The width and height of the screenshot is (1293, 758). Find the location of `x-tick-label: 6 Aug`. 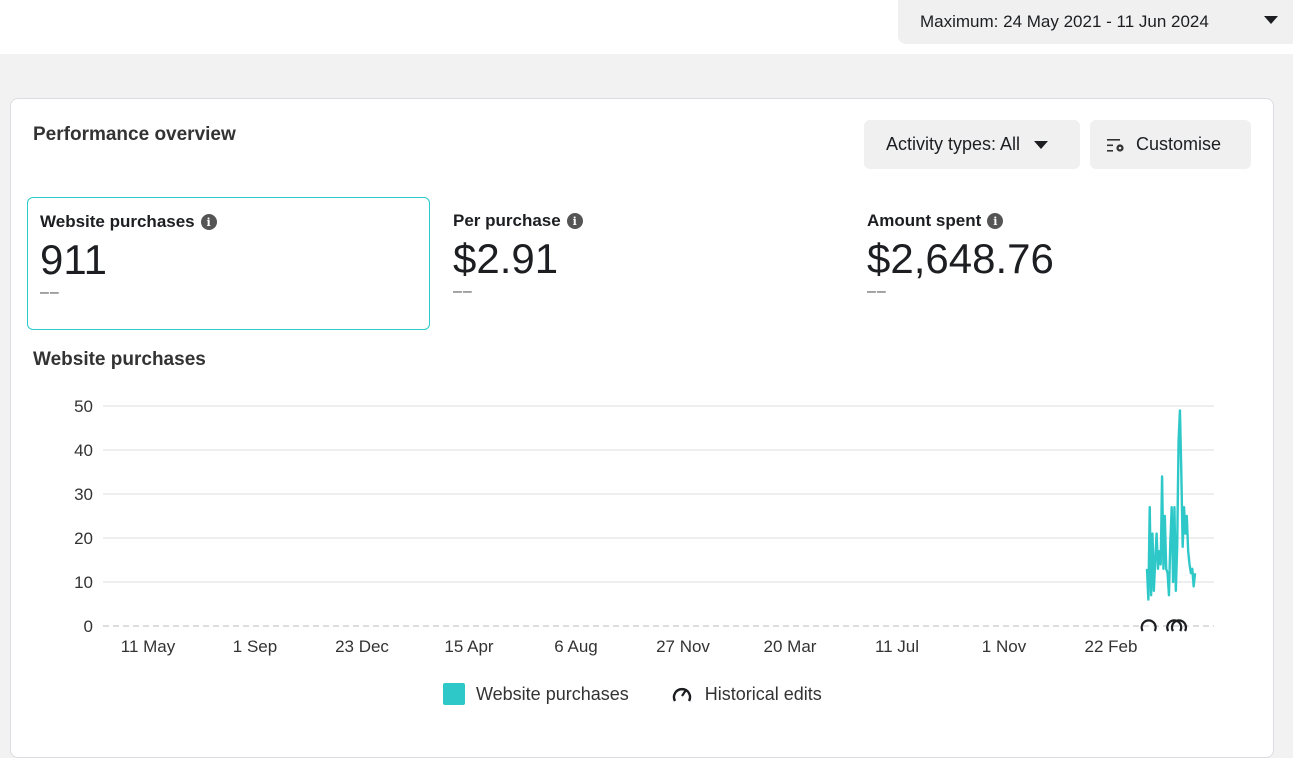

x-tick-label: 6 Aug is located at coordinates (576, 646).